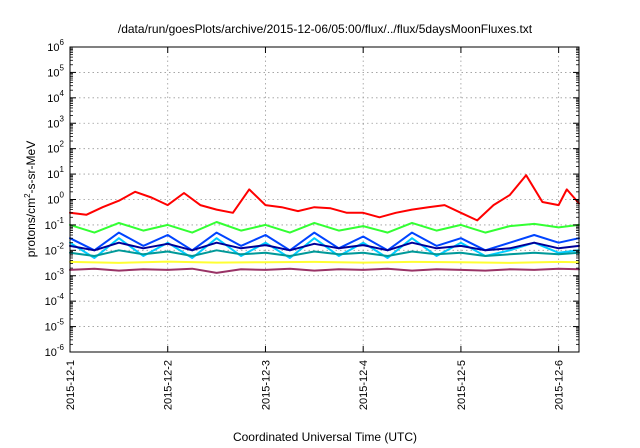 This screenshot has height=448, width=640. What do you see at coordinates (61, 245) in the screenshot?
I see `y-tick-label-exponent: -2` at bounding box center [61, 245].